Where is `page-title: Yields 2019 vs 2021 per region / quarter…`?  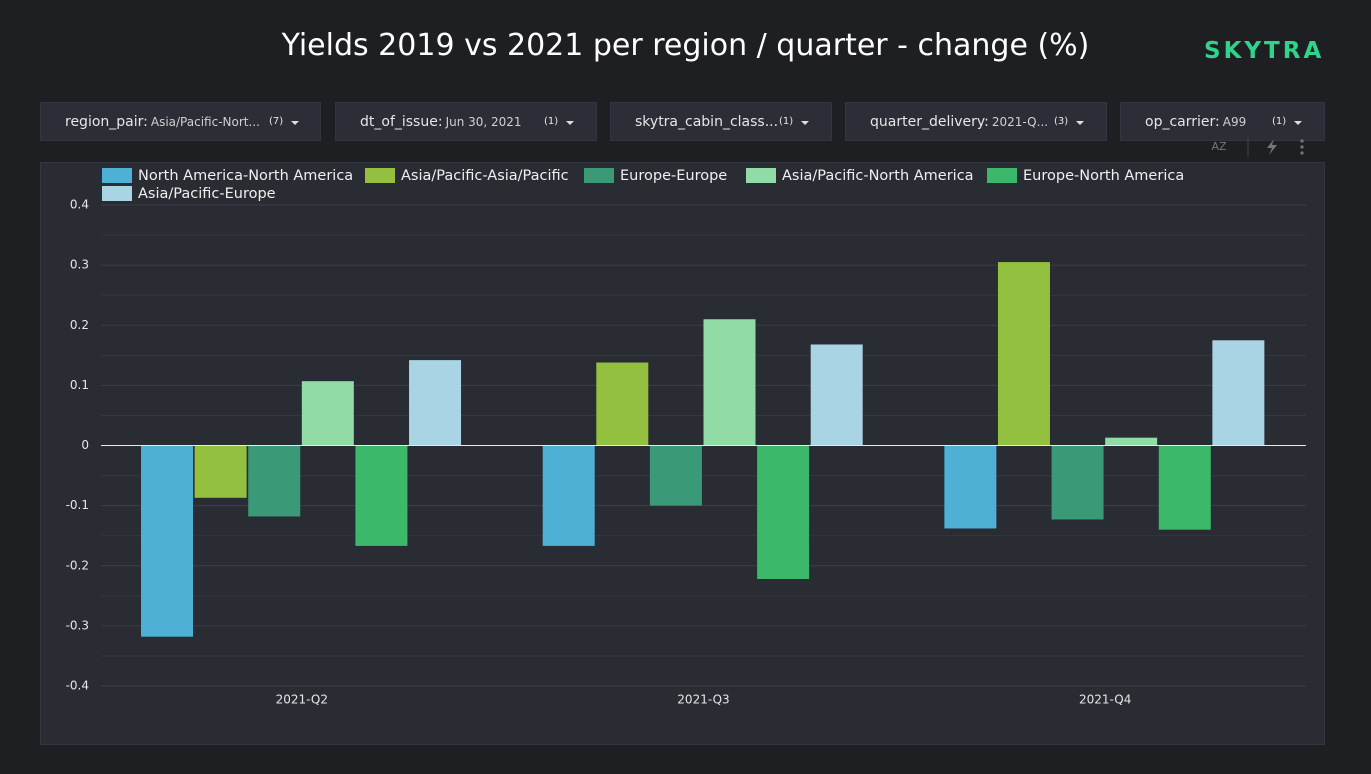
page-title: Yields 2019 vs 2021 per region / quarter… is located at coordinates (685, 45).